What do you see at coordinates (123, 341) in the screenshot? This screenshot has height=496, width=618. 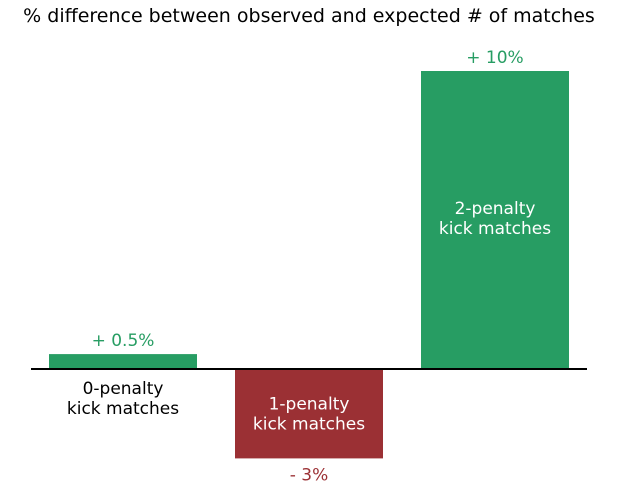 I see `value-label-0: + 0.5%` at bounding box center [123, 341].